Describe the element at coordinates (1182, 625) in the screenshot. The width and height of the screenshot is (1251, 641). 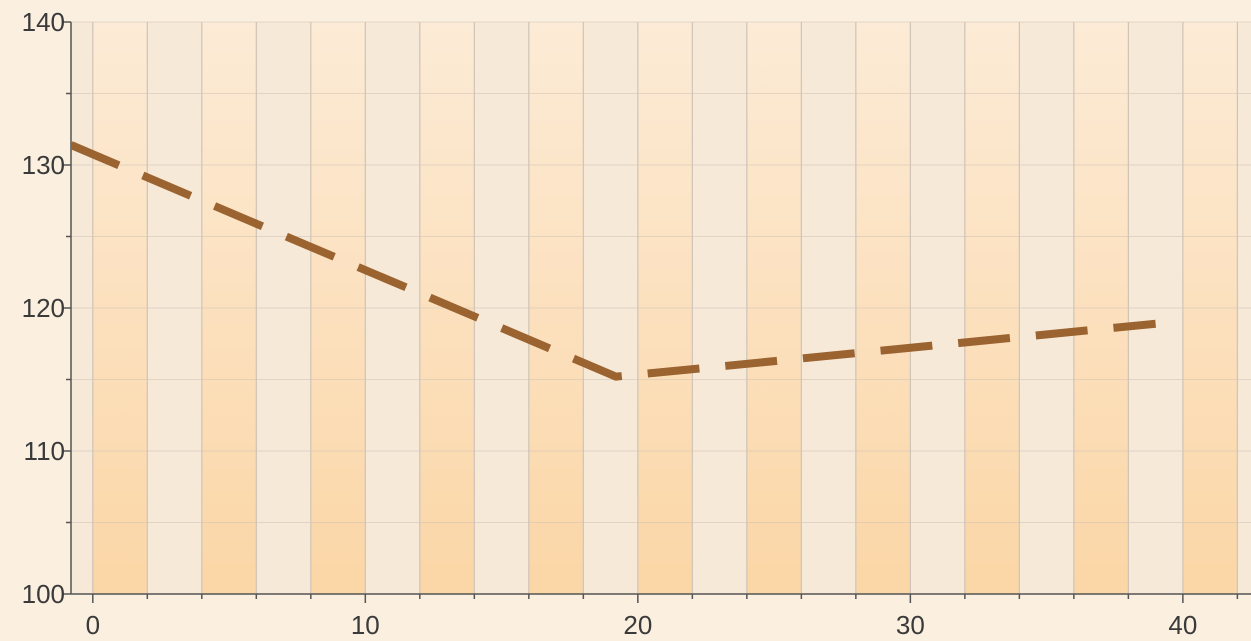
I see `x-tick-label: 40` at that location.